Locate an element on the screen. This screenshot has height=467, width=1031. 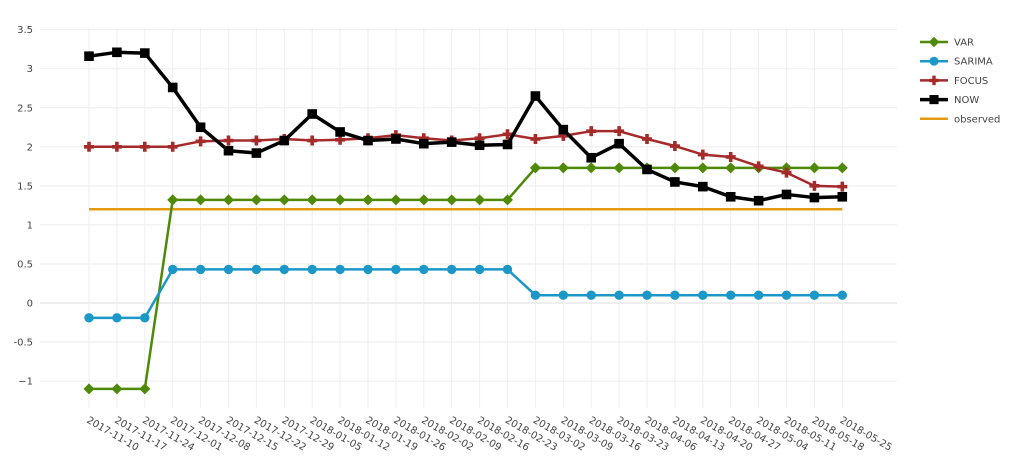
series-line is located at coordinates (466, 294).